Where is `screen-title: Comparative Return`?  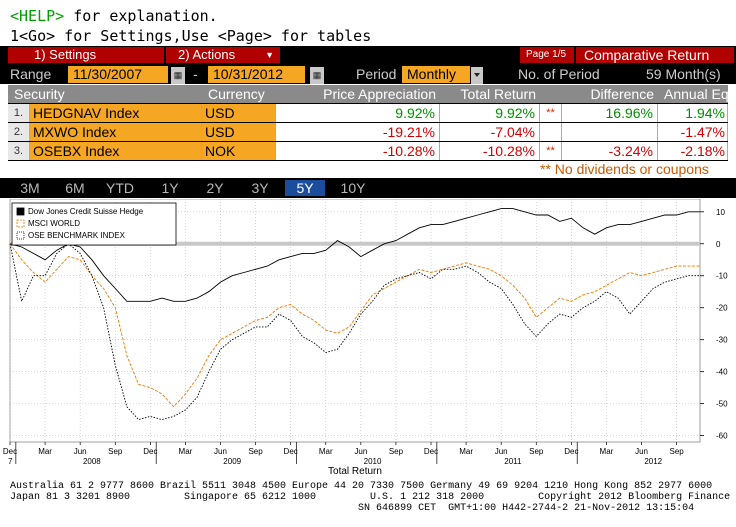
screen-title: Comparative Return is located at coordinates (655, 55).